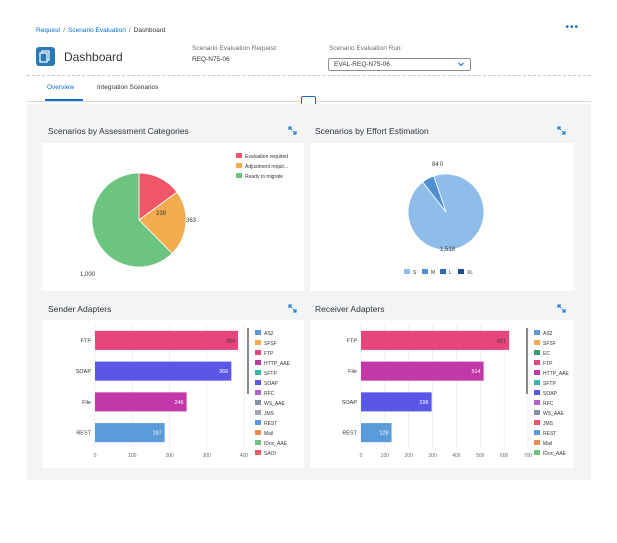 This screenshot has width=617, height=543. Describe the element at coordinates (350, 403) in the screenshot. I see `y-category-label: SOAP` at that location.